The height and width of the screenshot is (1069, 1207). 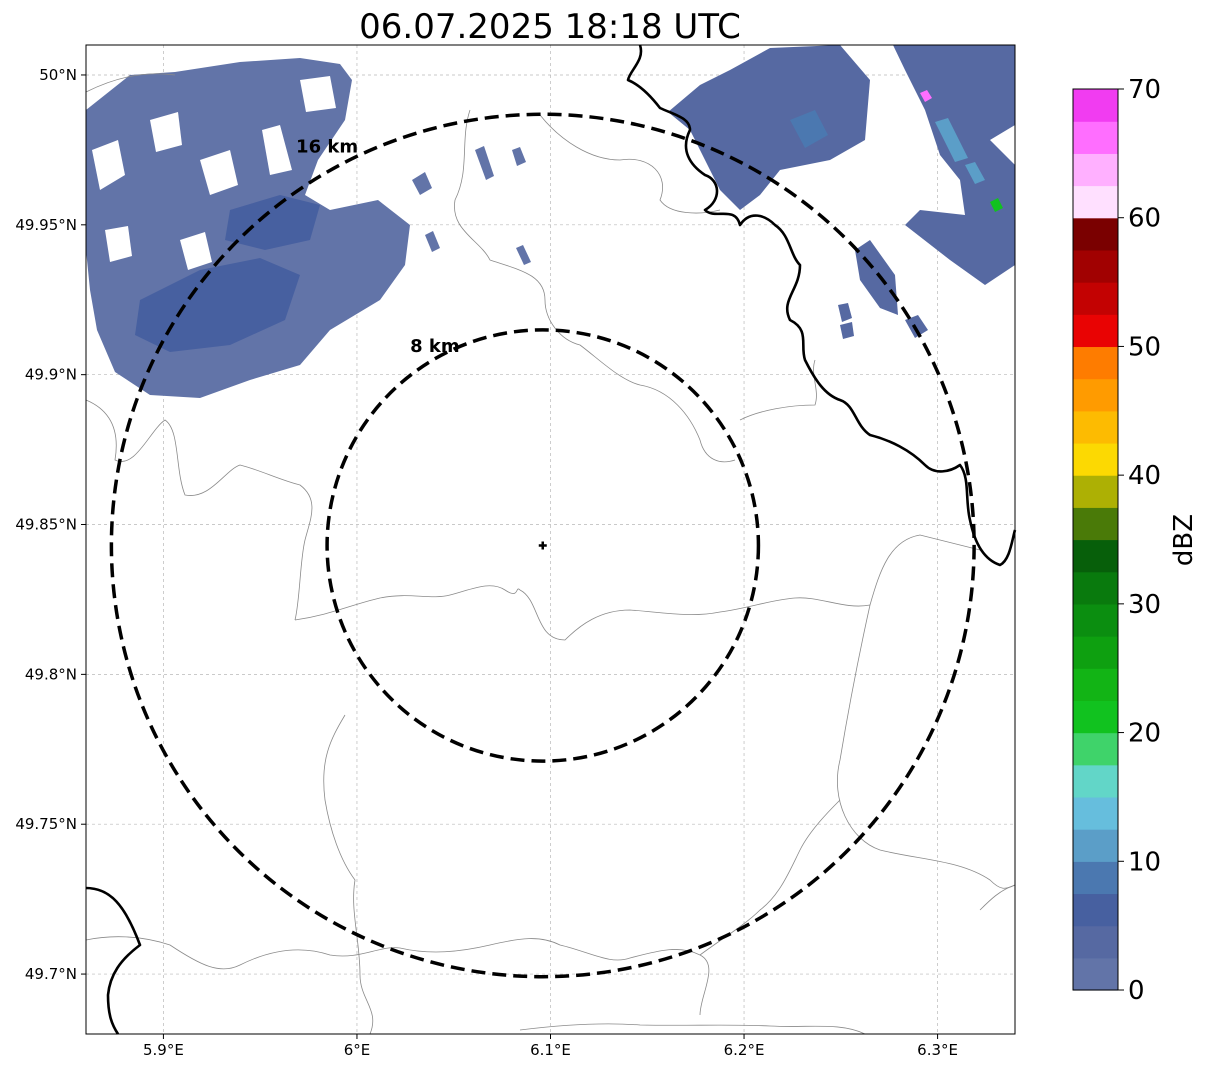 I want to click on echo-high-cell, so click(x=926, y=96).